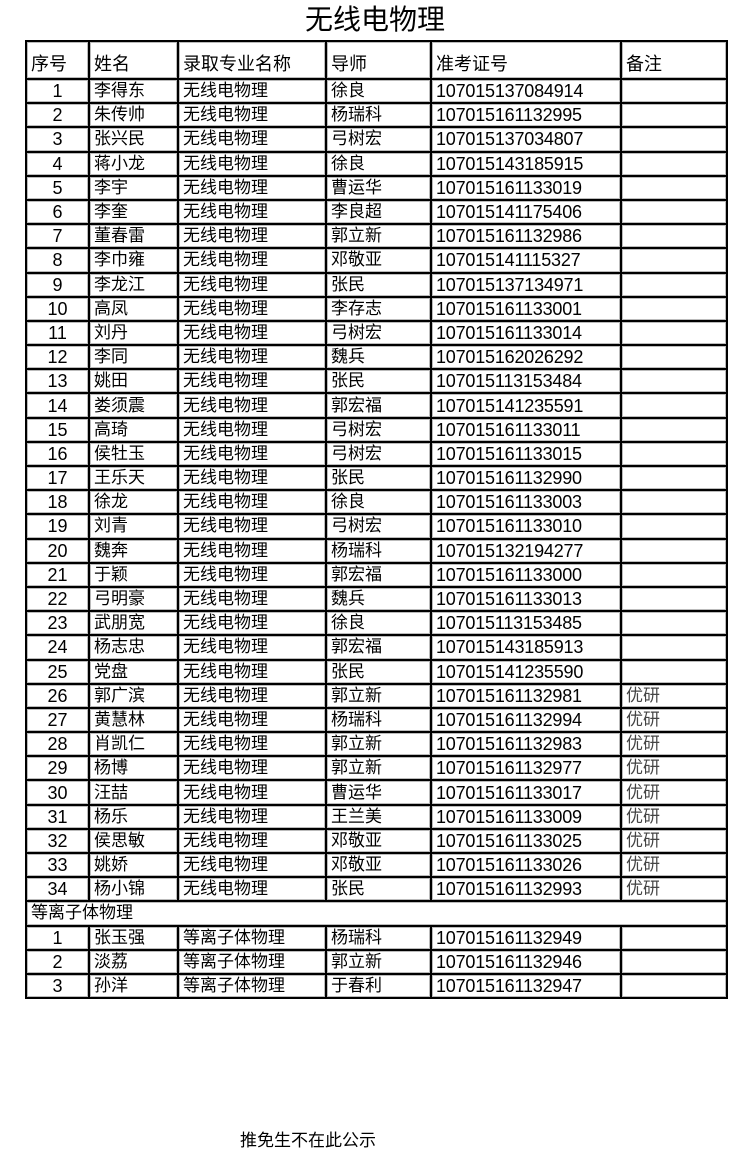  Describe the element at coordinates (133, 308) in the screenshot. I see `cell-name: 高凤` at that location.